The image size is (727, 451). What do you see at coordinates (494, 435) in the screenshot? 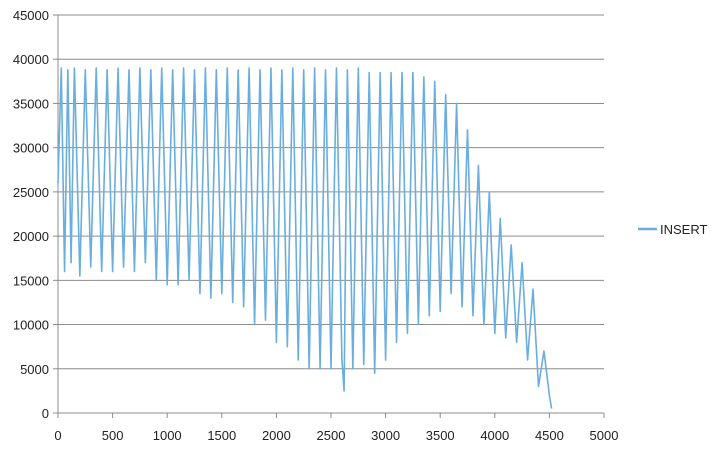
I see `x-tick-label-8: 4000` at bounding box center [494, 435].